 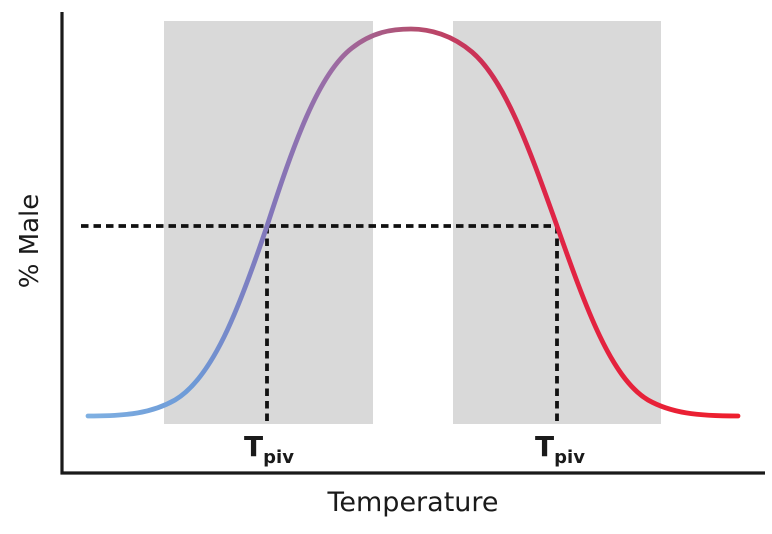 I want to click on y-axis-title: % Male, so click(x=30, y=241).